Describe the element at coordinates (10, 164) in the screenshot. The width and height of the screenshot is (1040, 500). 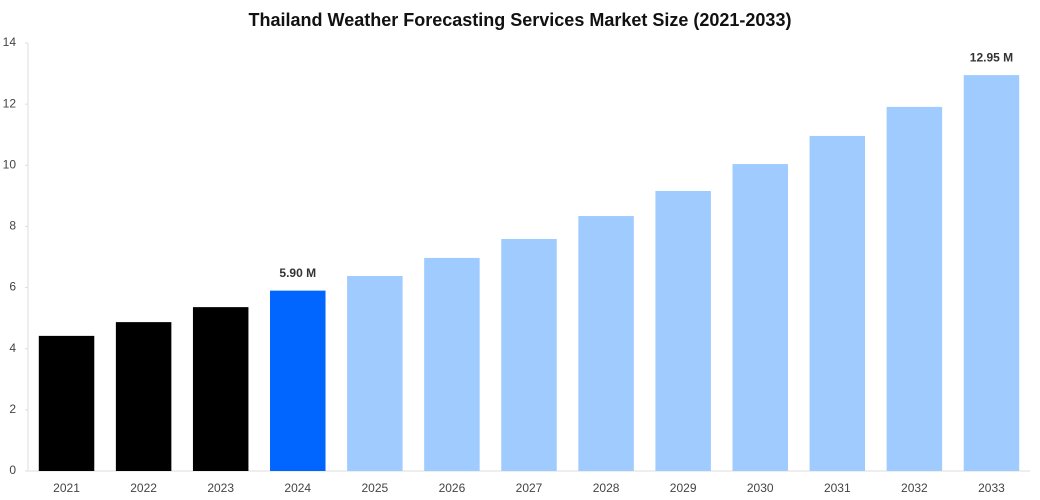
I see `y-tick-label: 10` at that location.